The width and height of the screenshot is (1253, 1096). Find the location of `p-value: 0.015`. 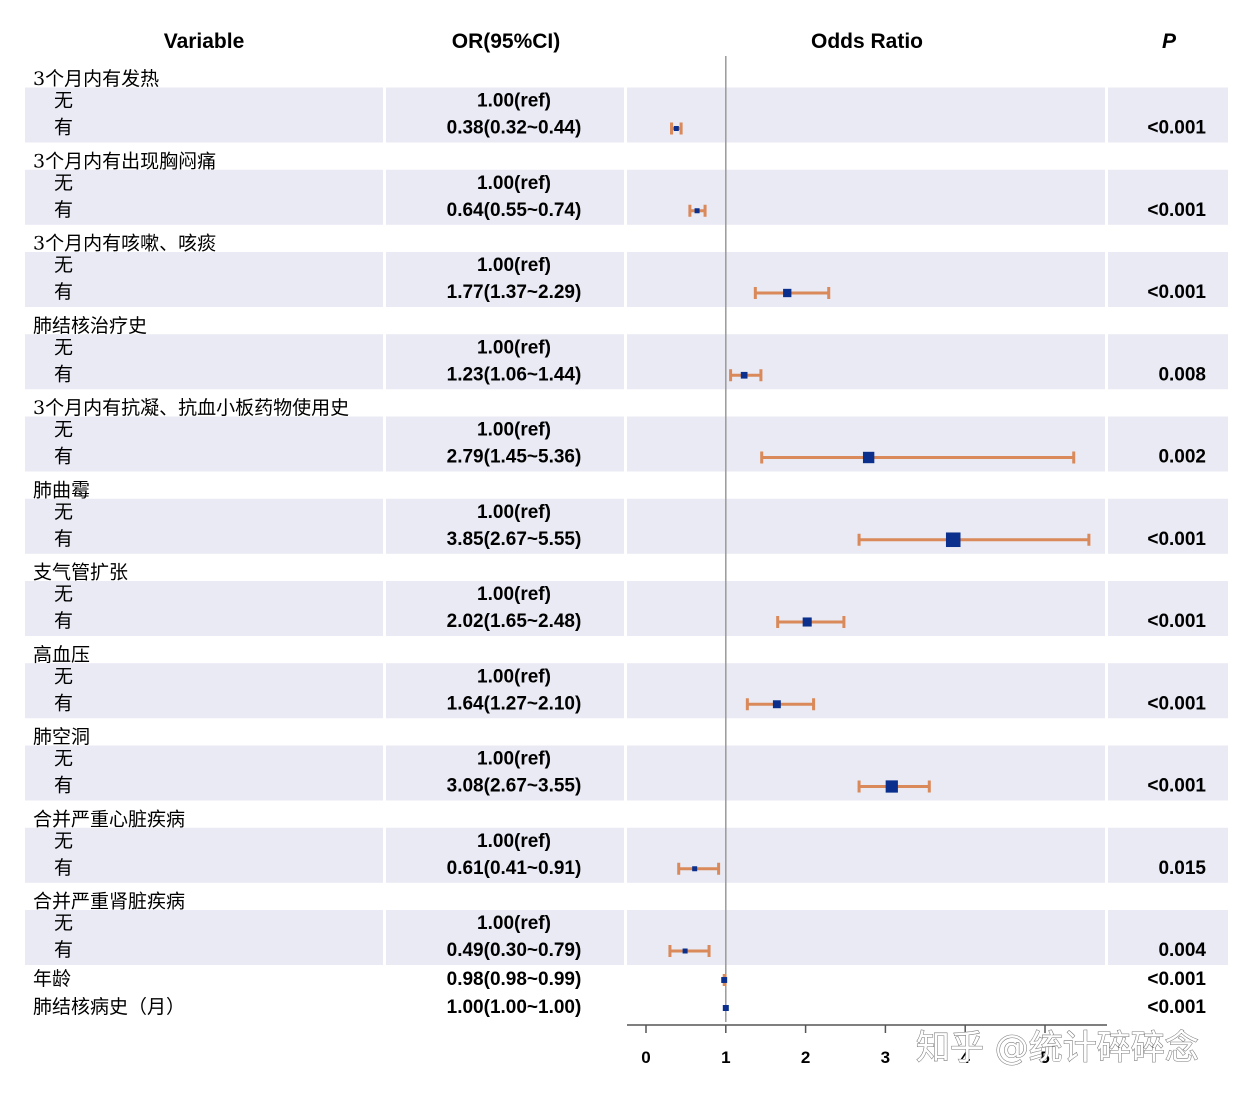

p-value: 0.015 is located at coordinates (1182, 868).